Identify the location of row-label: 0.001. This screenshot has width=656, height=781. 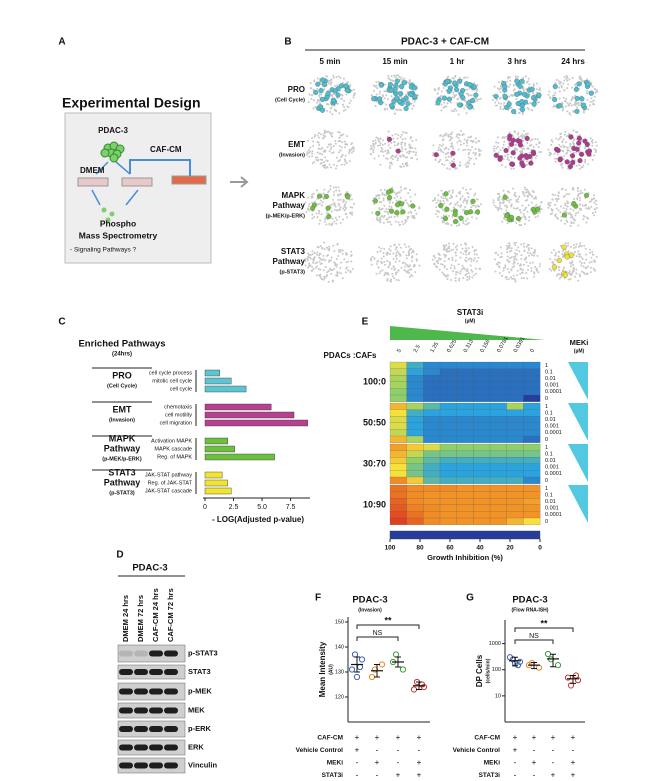
(552, 427).